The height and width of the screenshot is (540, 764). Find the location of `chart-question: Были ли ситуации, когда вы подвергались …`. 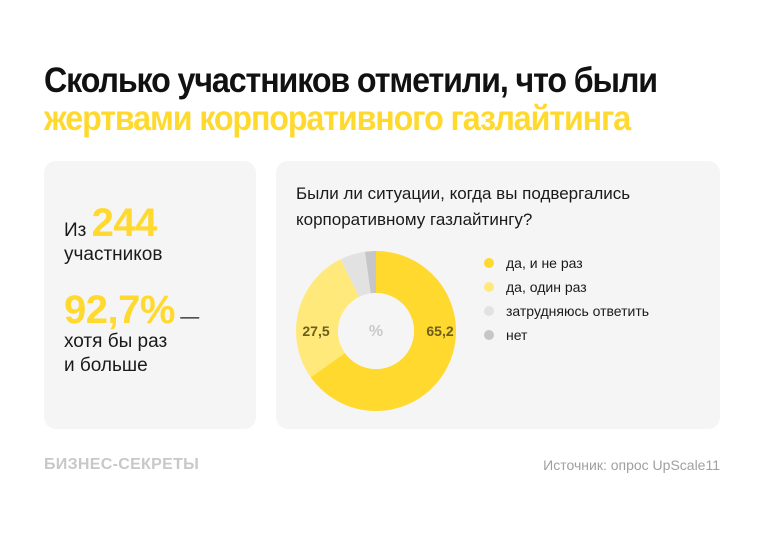

chart-question: Были ли ситуации, когда вы подвергались … is located at coordinates (463, 206).